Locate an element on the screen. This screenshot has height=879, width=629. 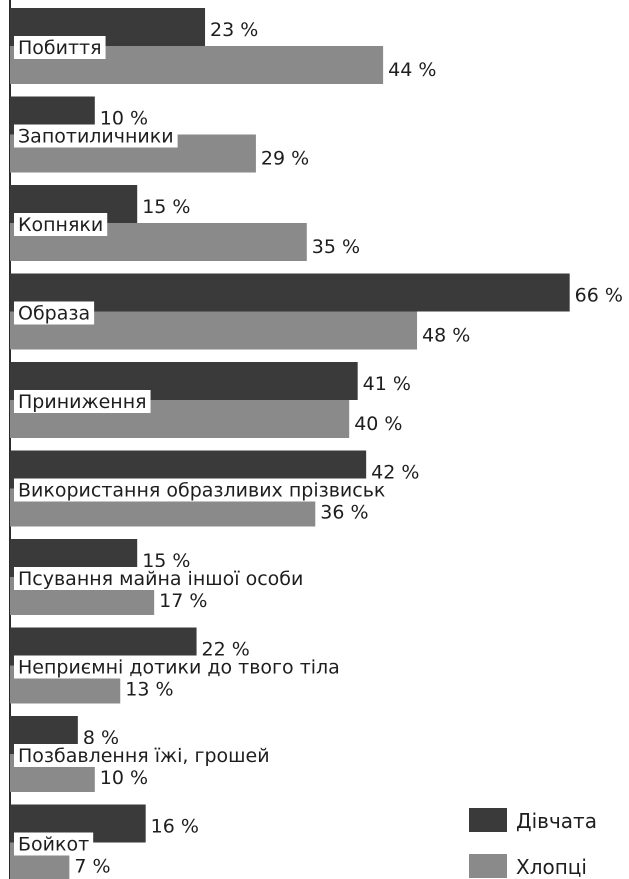
category-label-1: Запотиличники is located at coordinates (96, 137).